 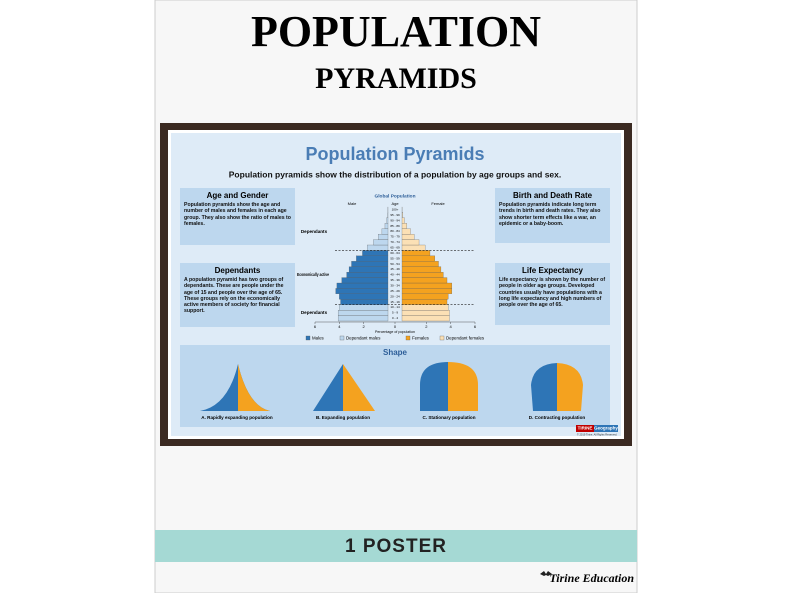 I want to click on info-box-heading: Life Expectancy, so click(x=552, y=270).